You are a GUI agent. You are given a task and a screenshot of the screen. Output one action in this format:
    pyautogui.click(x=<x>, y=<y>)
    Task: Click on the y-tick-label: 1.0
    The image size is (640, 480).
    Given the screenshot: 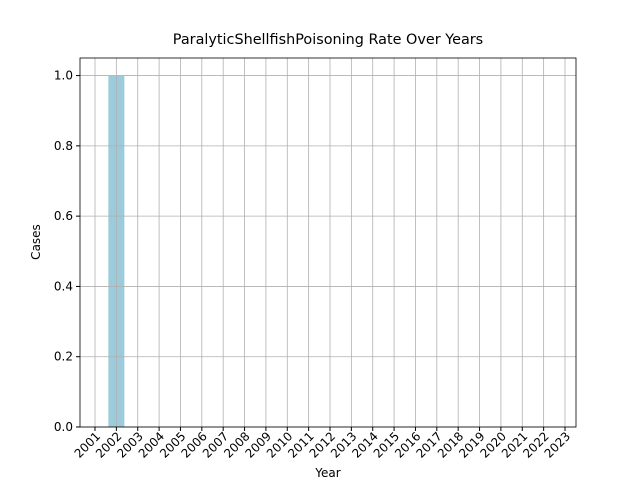 What is the action you would take?
    pyautogui.click(x=63, y=76)
    